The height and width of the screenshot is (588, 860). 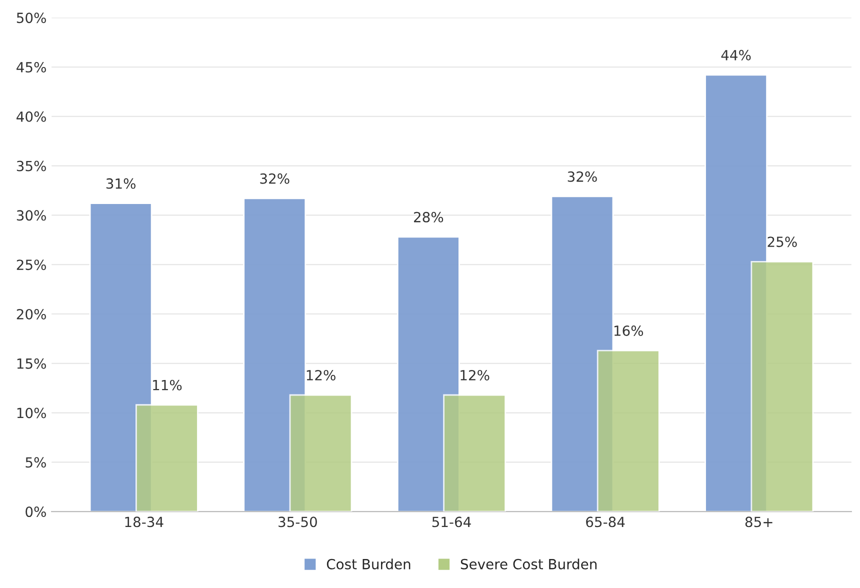 What do you see at coordinates (31, 166) in the screenshot?
I see `y-tick-label: 35%` at bounding box center [31, 166].